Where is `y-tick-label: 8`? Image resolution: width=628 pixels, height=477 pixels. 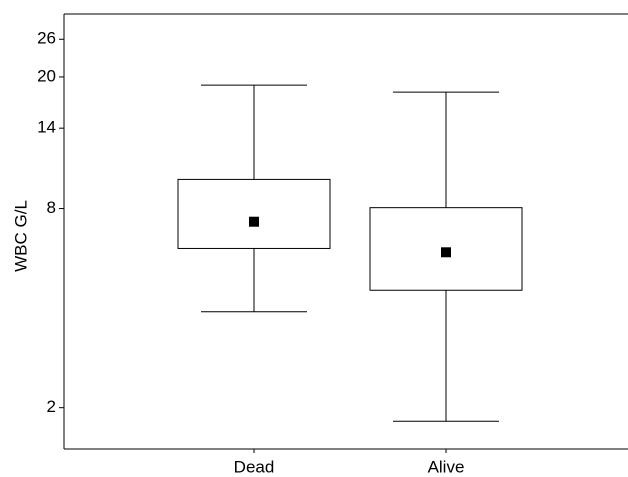 y-tick-label: 8 is located at coordinates (51, 207).